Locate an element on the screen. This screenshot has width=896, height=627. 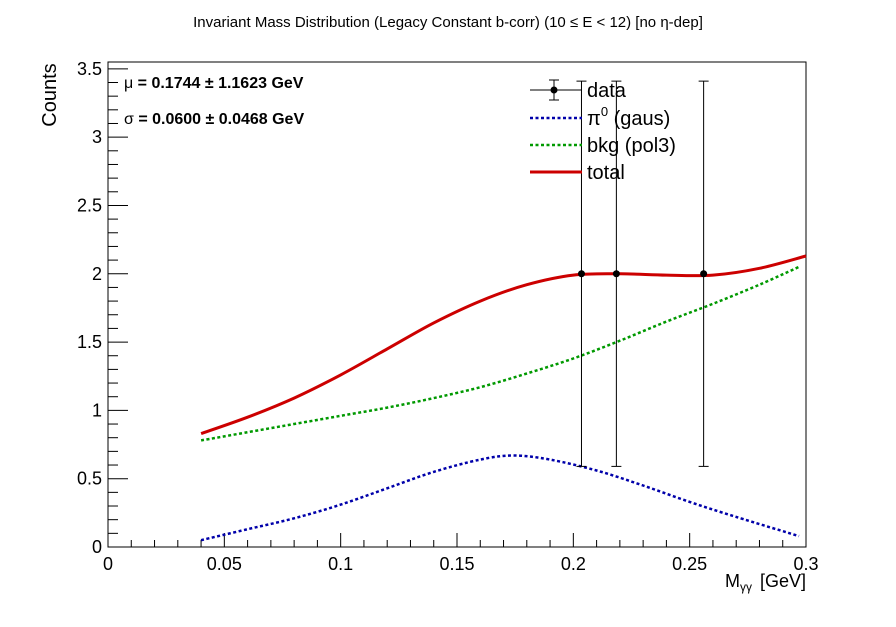
legend-data-label: data is located at coordinates (607, 91).